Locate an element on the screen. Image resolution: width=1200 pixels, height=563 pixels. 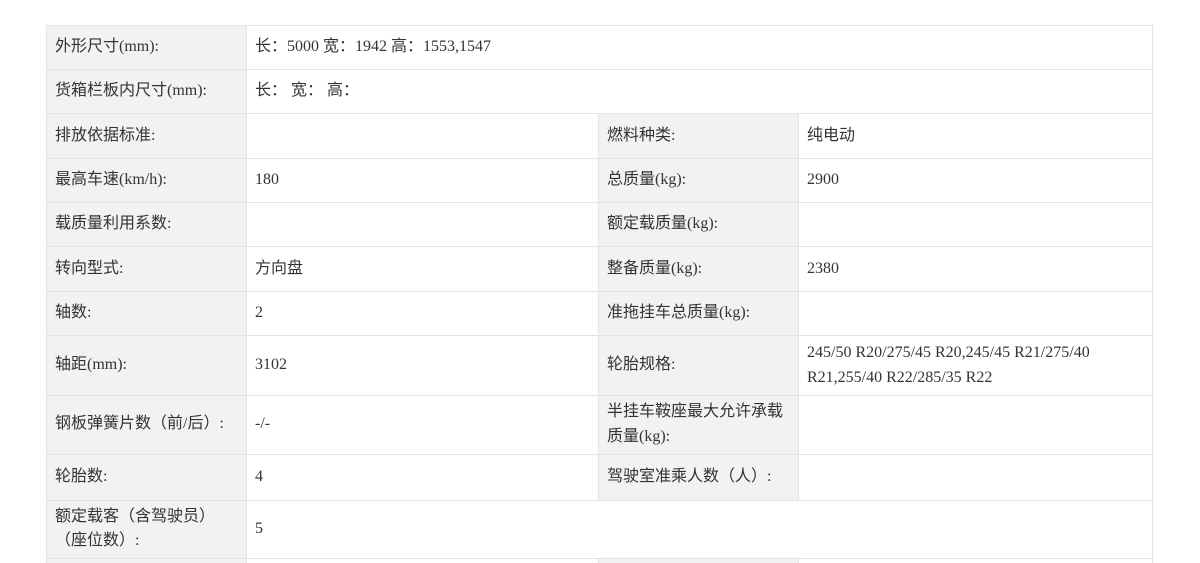
table-row-axles-trailer-mass: 轴数: 2 准拖挂车总质量(kg): is located at coordinates (600, 313).